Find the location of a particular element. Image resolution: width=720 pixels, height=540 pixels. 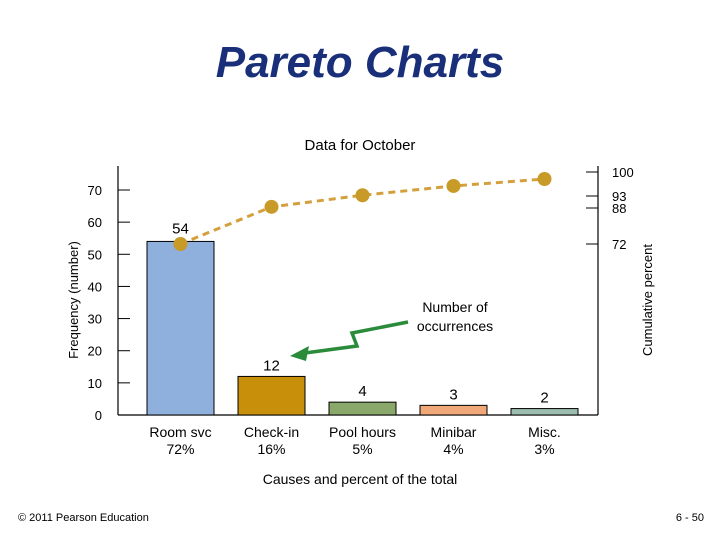

bar-value-label-5: 2 is located at coordinates (544, 398).